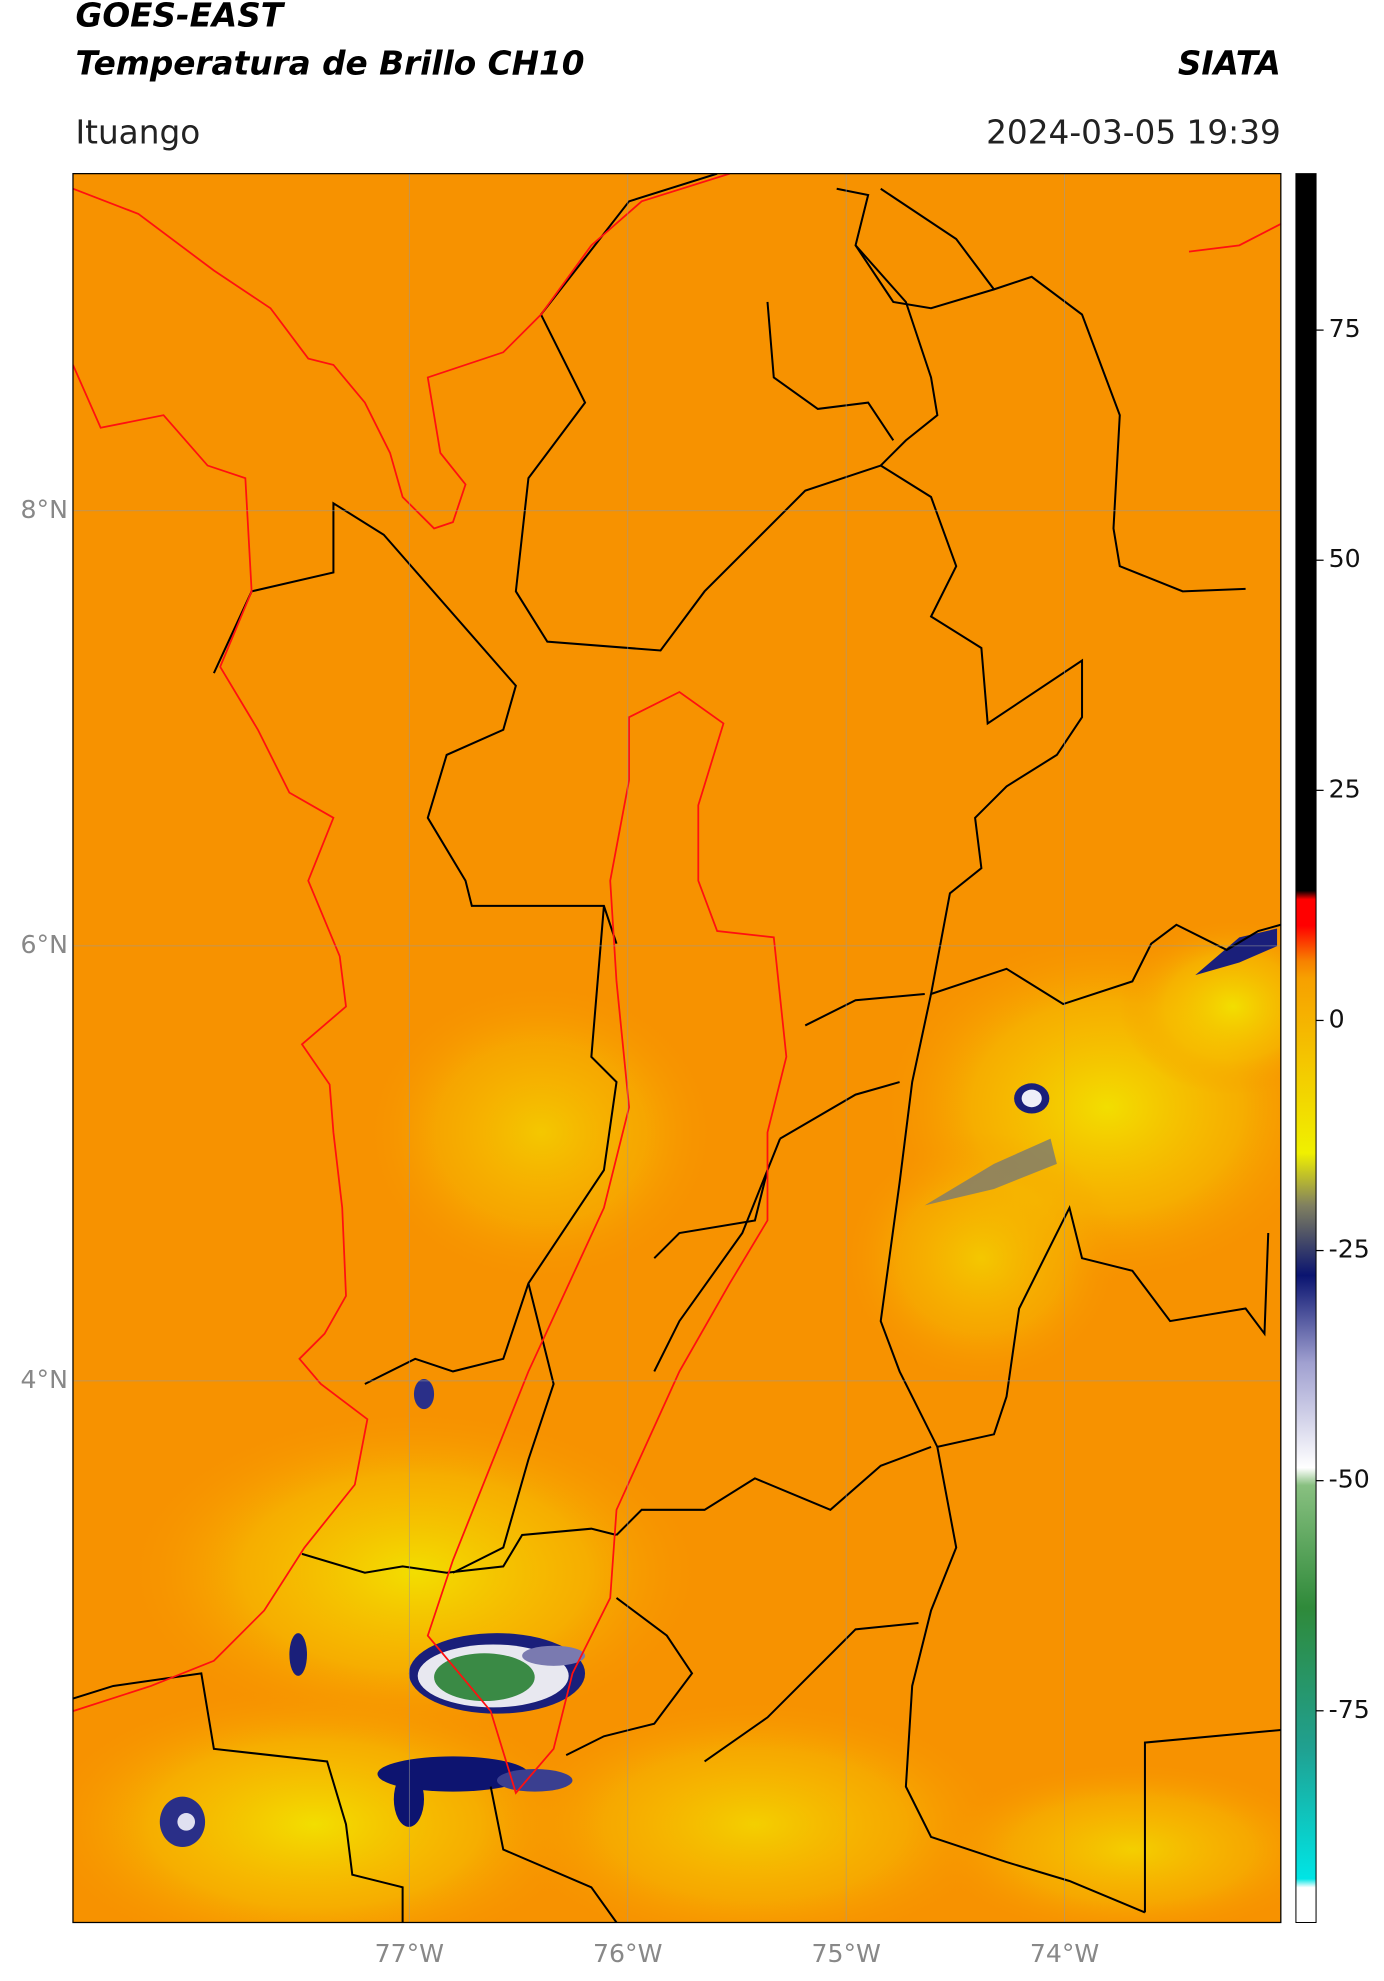 The width and height of the screenshot is (1384, 1981). What do you see at coordinates (137, 133) in the screenshot?
I see `location: Ituango` at bounding box center [137, 133].